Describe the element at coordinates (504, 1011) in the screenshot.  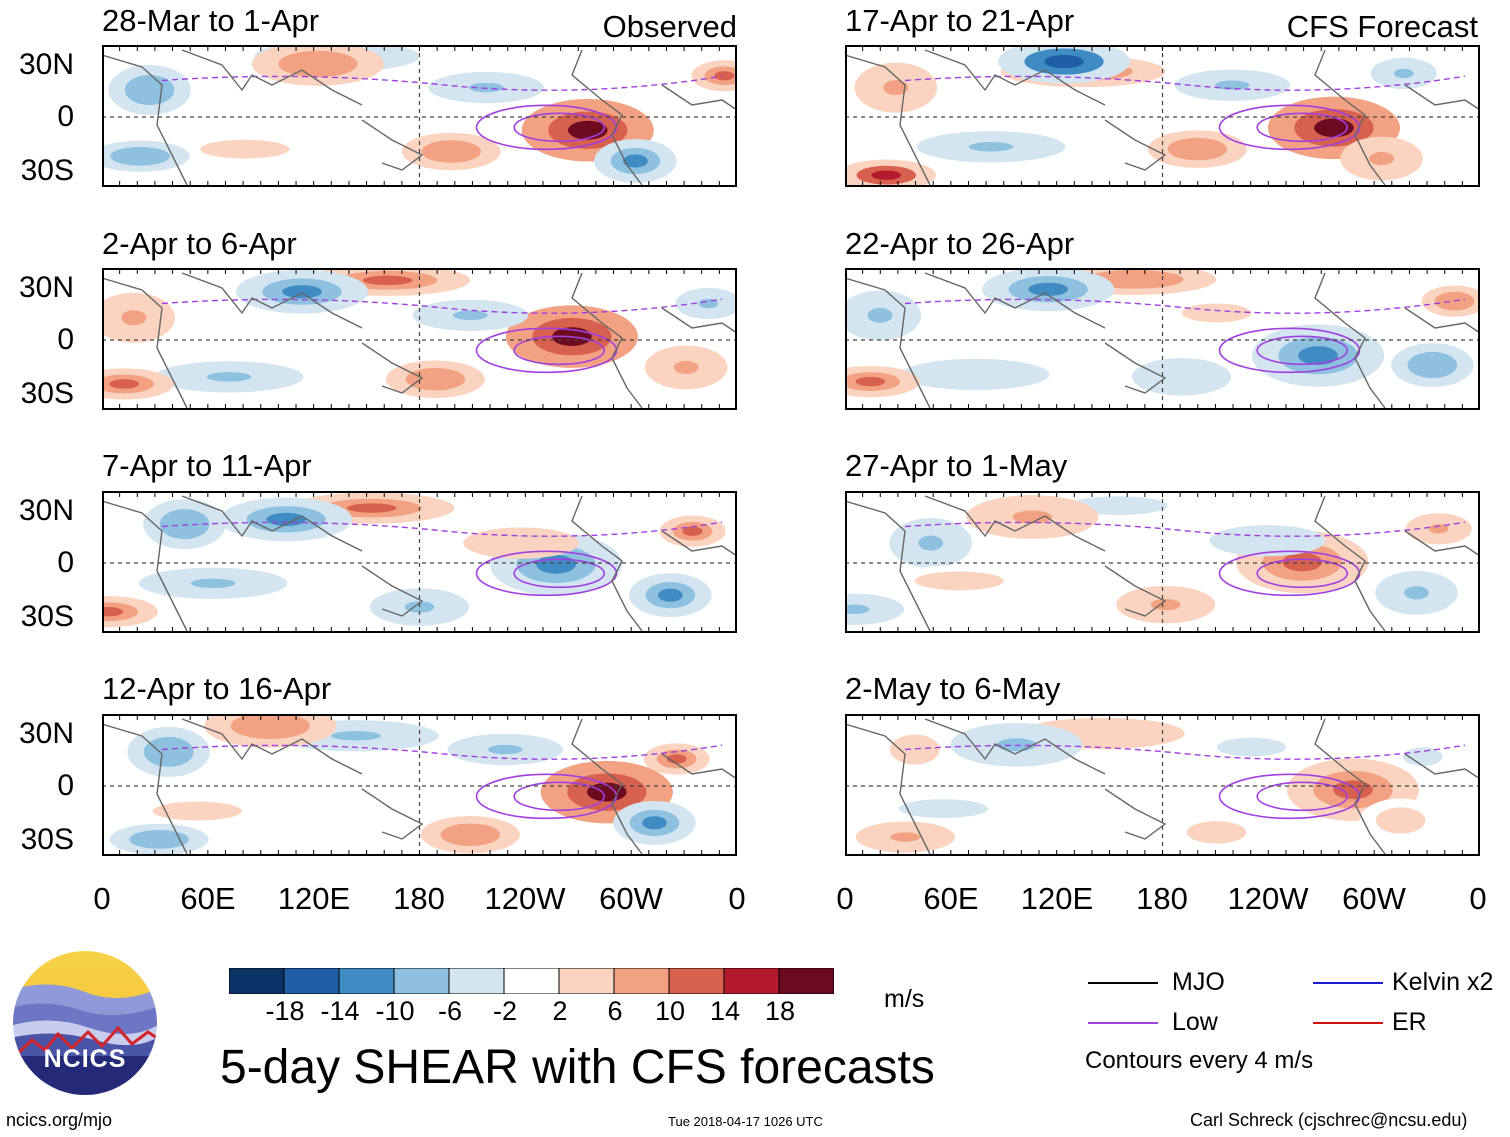
I see `colorbar-tick: -2` at that location.